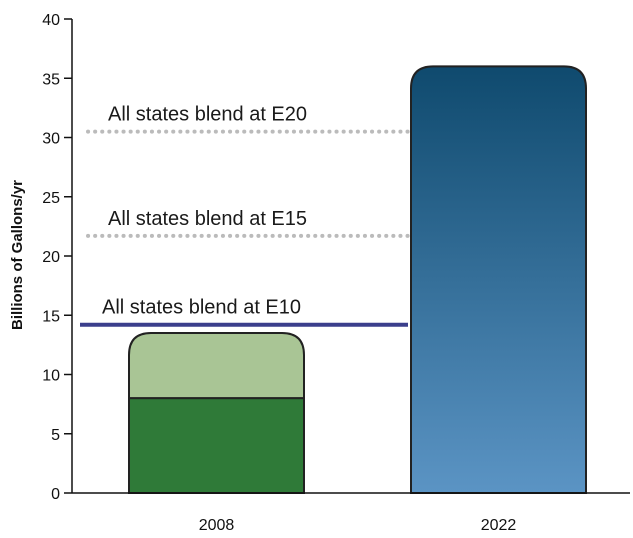  What do you see at coordinates (17, 255) in the screenshot?
I see `y-axis-label: Billions of Gallons/yr` at bounding box center [17, 255].